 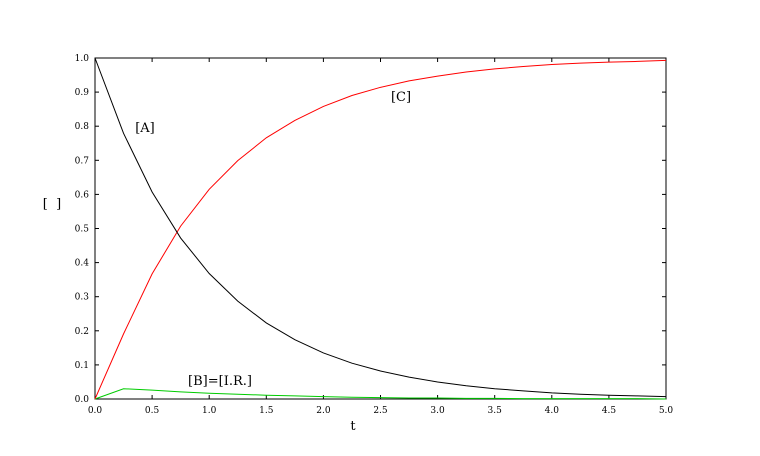 What do you see at coordinates (82, 195) in the screenshot?
I see `y-tick-label: 0.6` at bounding box center [82, 195].